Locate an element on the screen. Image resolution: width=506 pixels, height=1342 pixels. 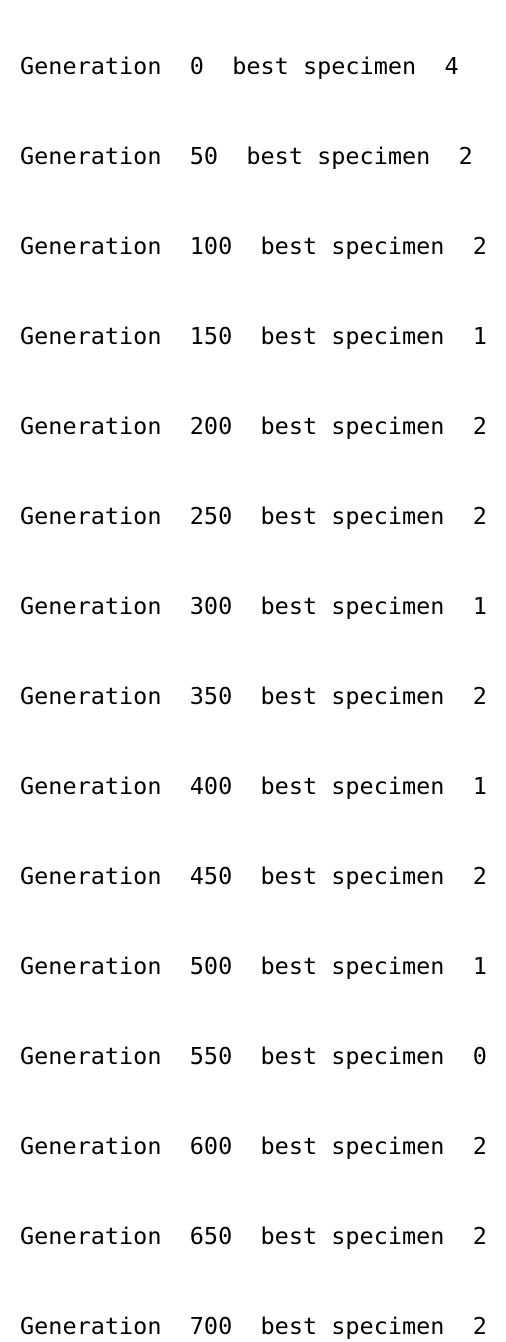
console-line: Generation 650 best specimen 2 is located at coordinates (253, 1236).